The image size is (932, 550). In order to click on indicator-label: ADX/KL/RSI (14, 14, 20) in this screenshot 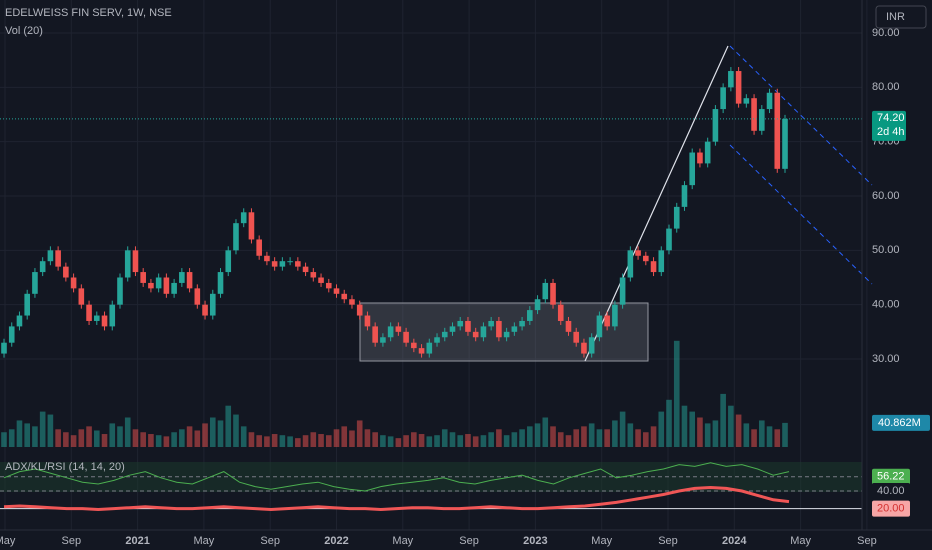, I will do `click(65, 467)`.